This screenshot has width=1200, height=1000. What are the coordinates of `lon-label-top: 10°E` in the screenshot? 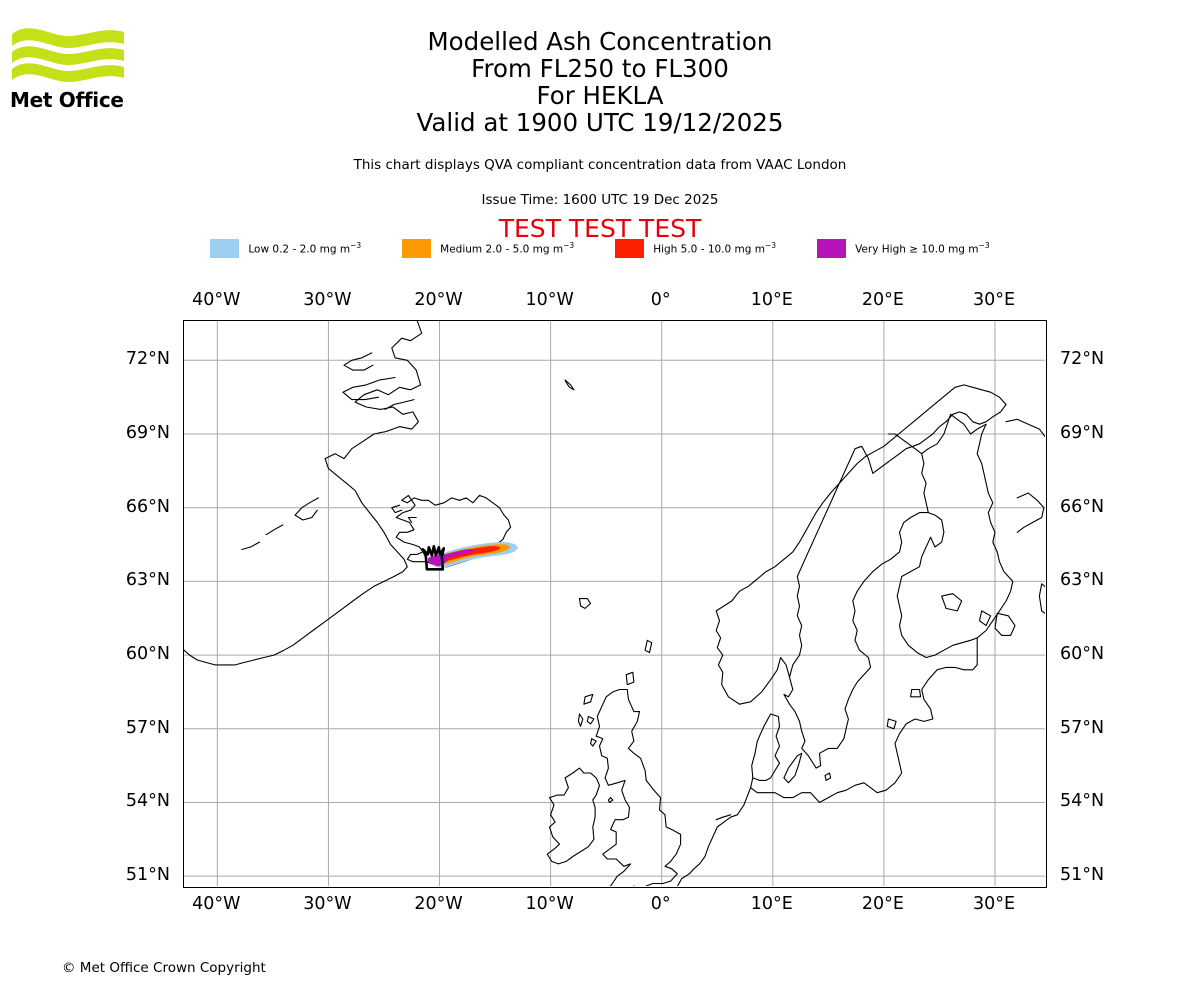 It's located at (771, 300).